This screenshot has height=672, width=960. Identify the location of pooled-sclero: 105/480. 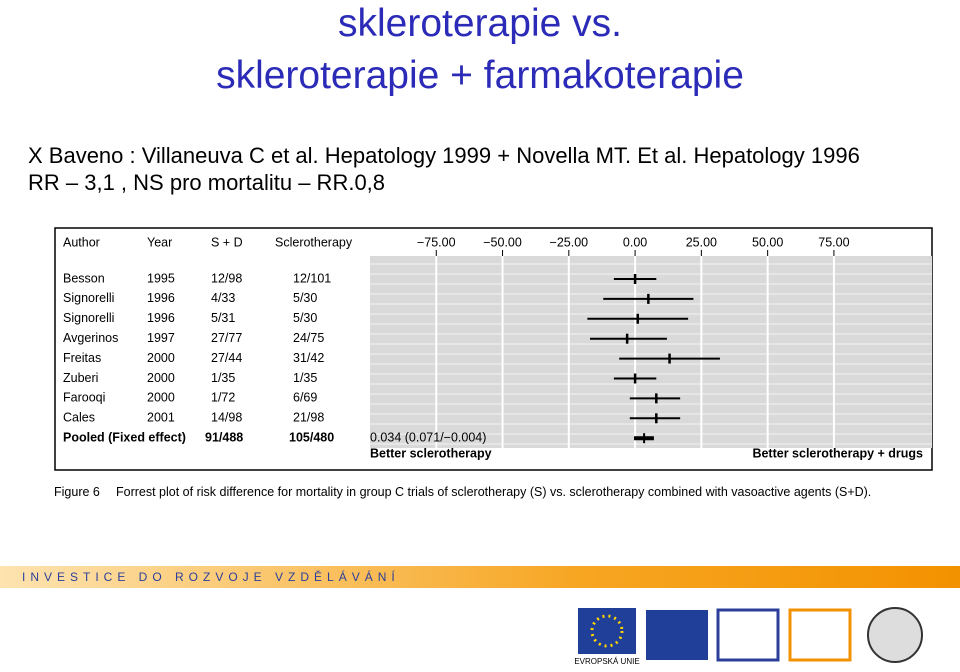
(311, 437).